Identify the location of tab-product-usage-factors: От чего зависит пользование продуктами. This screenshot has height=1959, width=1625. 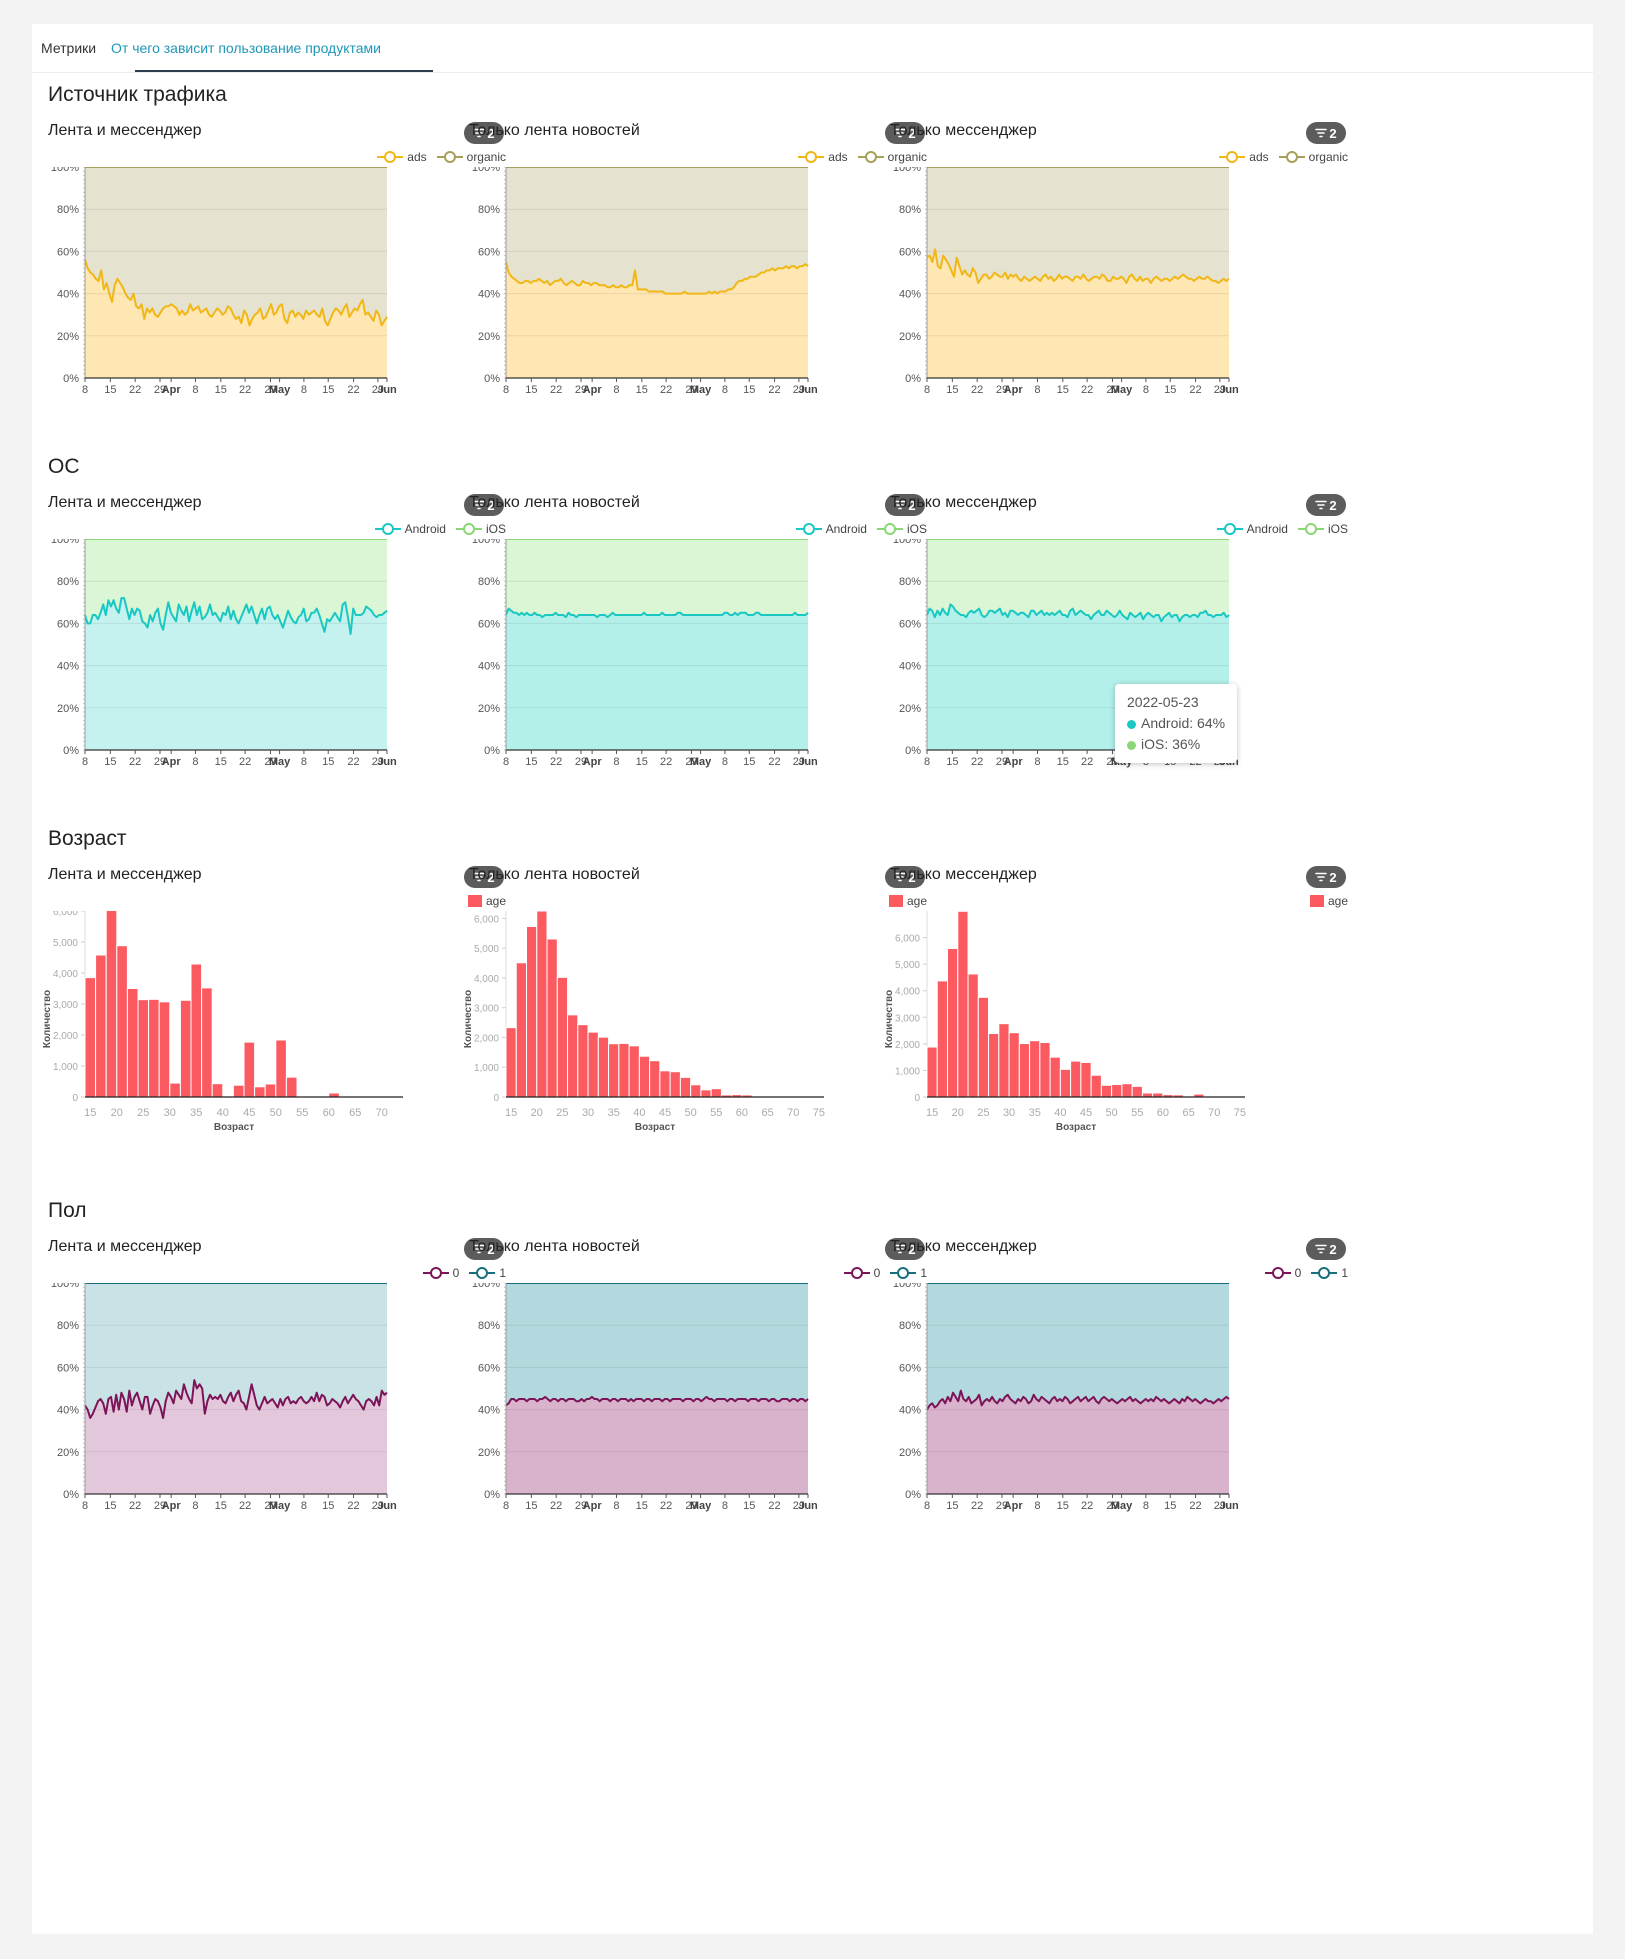
(246, 48).